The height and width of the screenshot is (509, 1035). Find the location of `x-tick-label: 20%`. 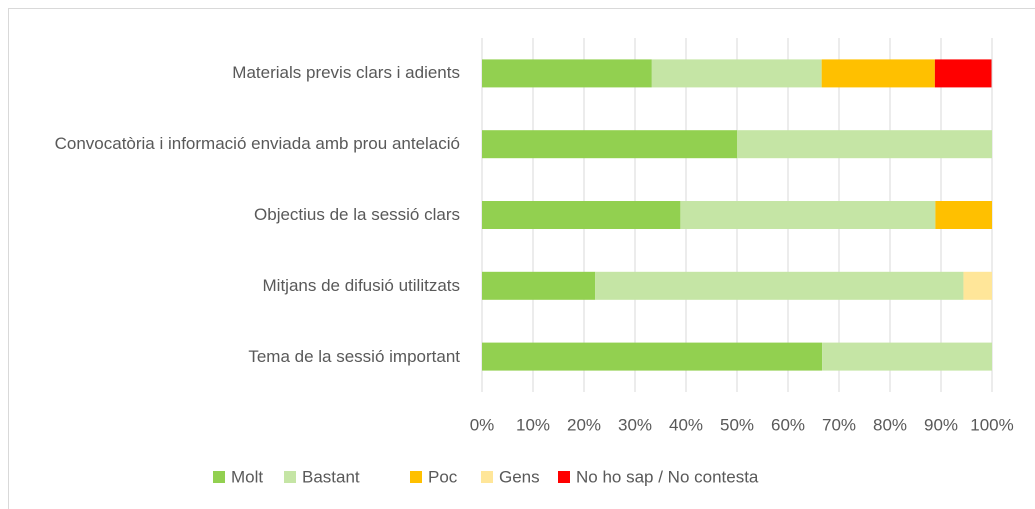

x-tick-label: 20% is located at coordinates (584, 424).